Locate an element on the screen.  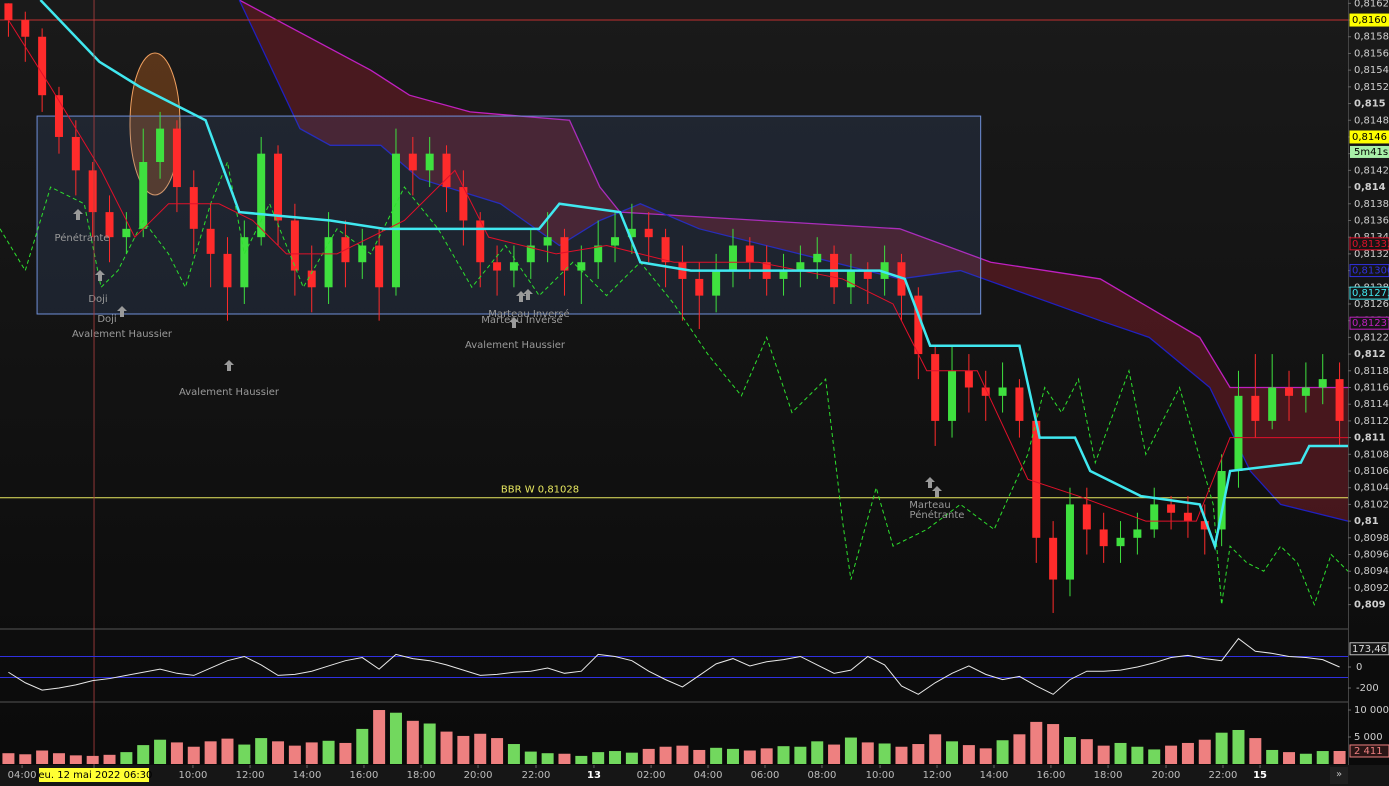
x-tick-label: 20:00 is located at coordinates (1166, 775).